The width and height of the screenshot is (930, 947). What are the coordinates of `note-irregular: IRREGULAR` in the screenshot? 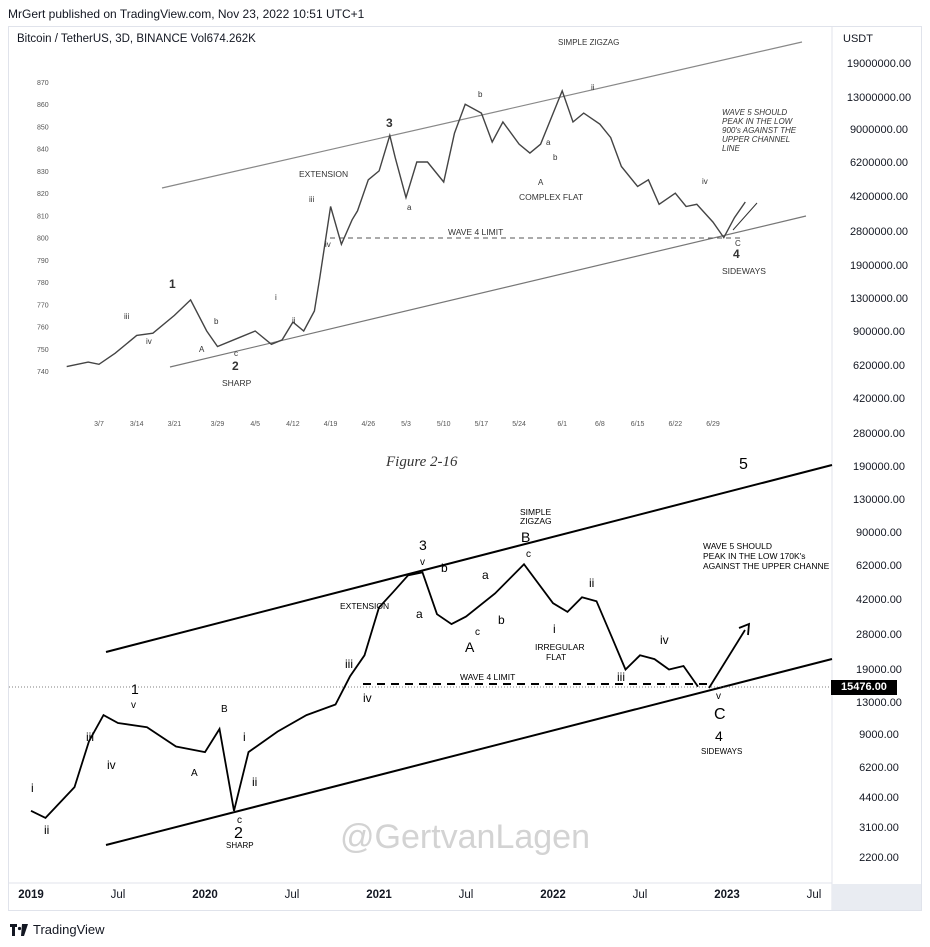 It's located at (560, 647).